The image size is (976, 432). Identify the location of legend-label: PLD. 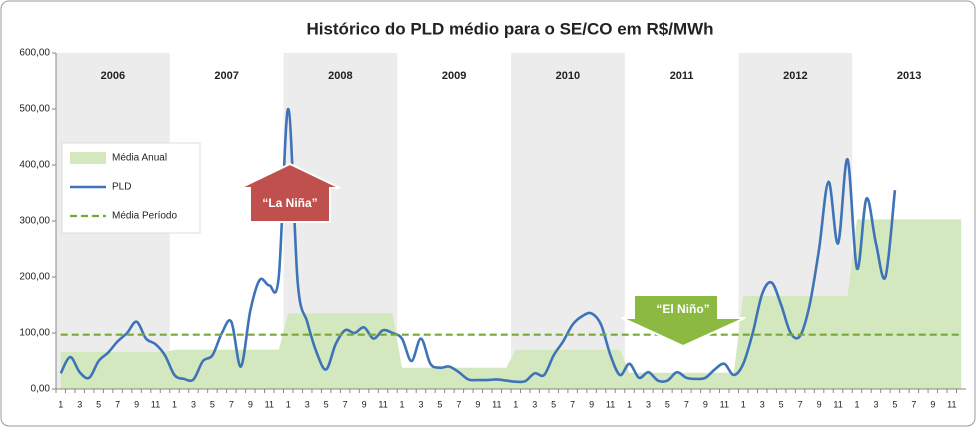
(121, 187).